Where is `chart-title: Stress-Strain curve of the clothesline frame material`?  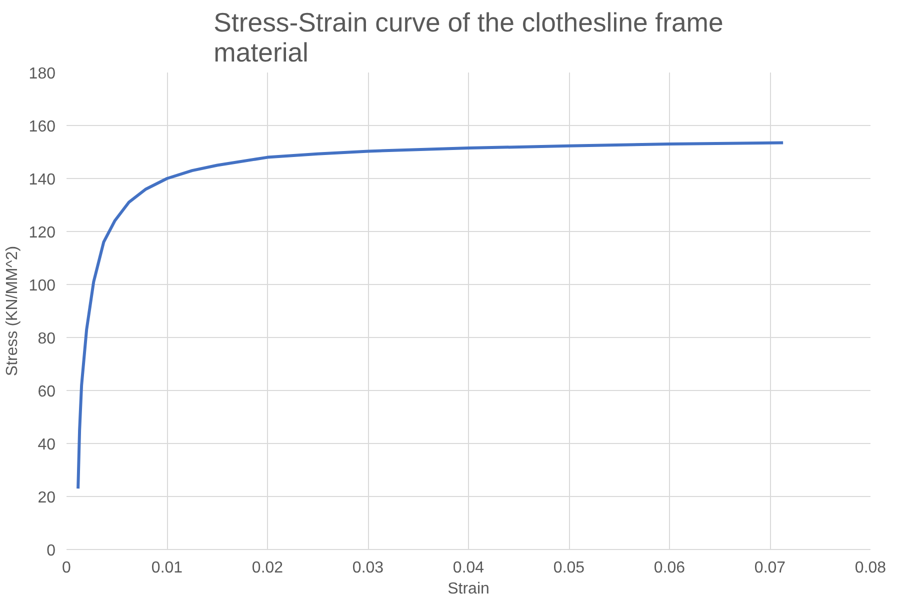
chart-title: Stress-Strain curve of the clothesline frame material is located at coordinates (469, 38).